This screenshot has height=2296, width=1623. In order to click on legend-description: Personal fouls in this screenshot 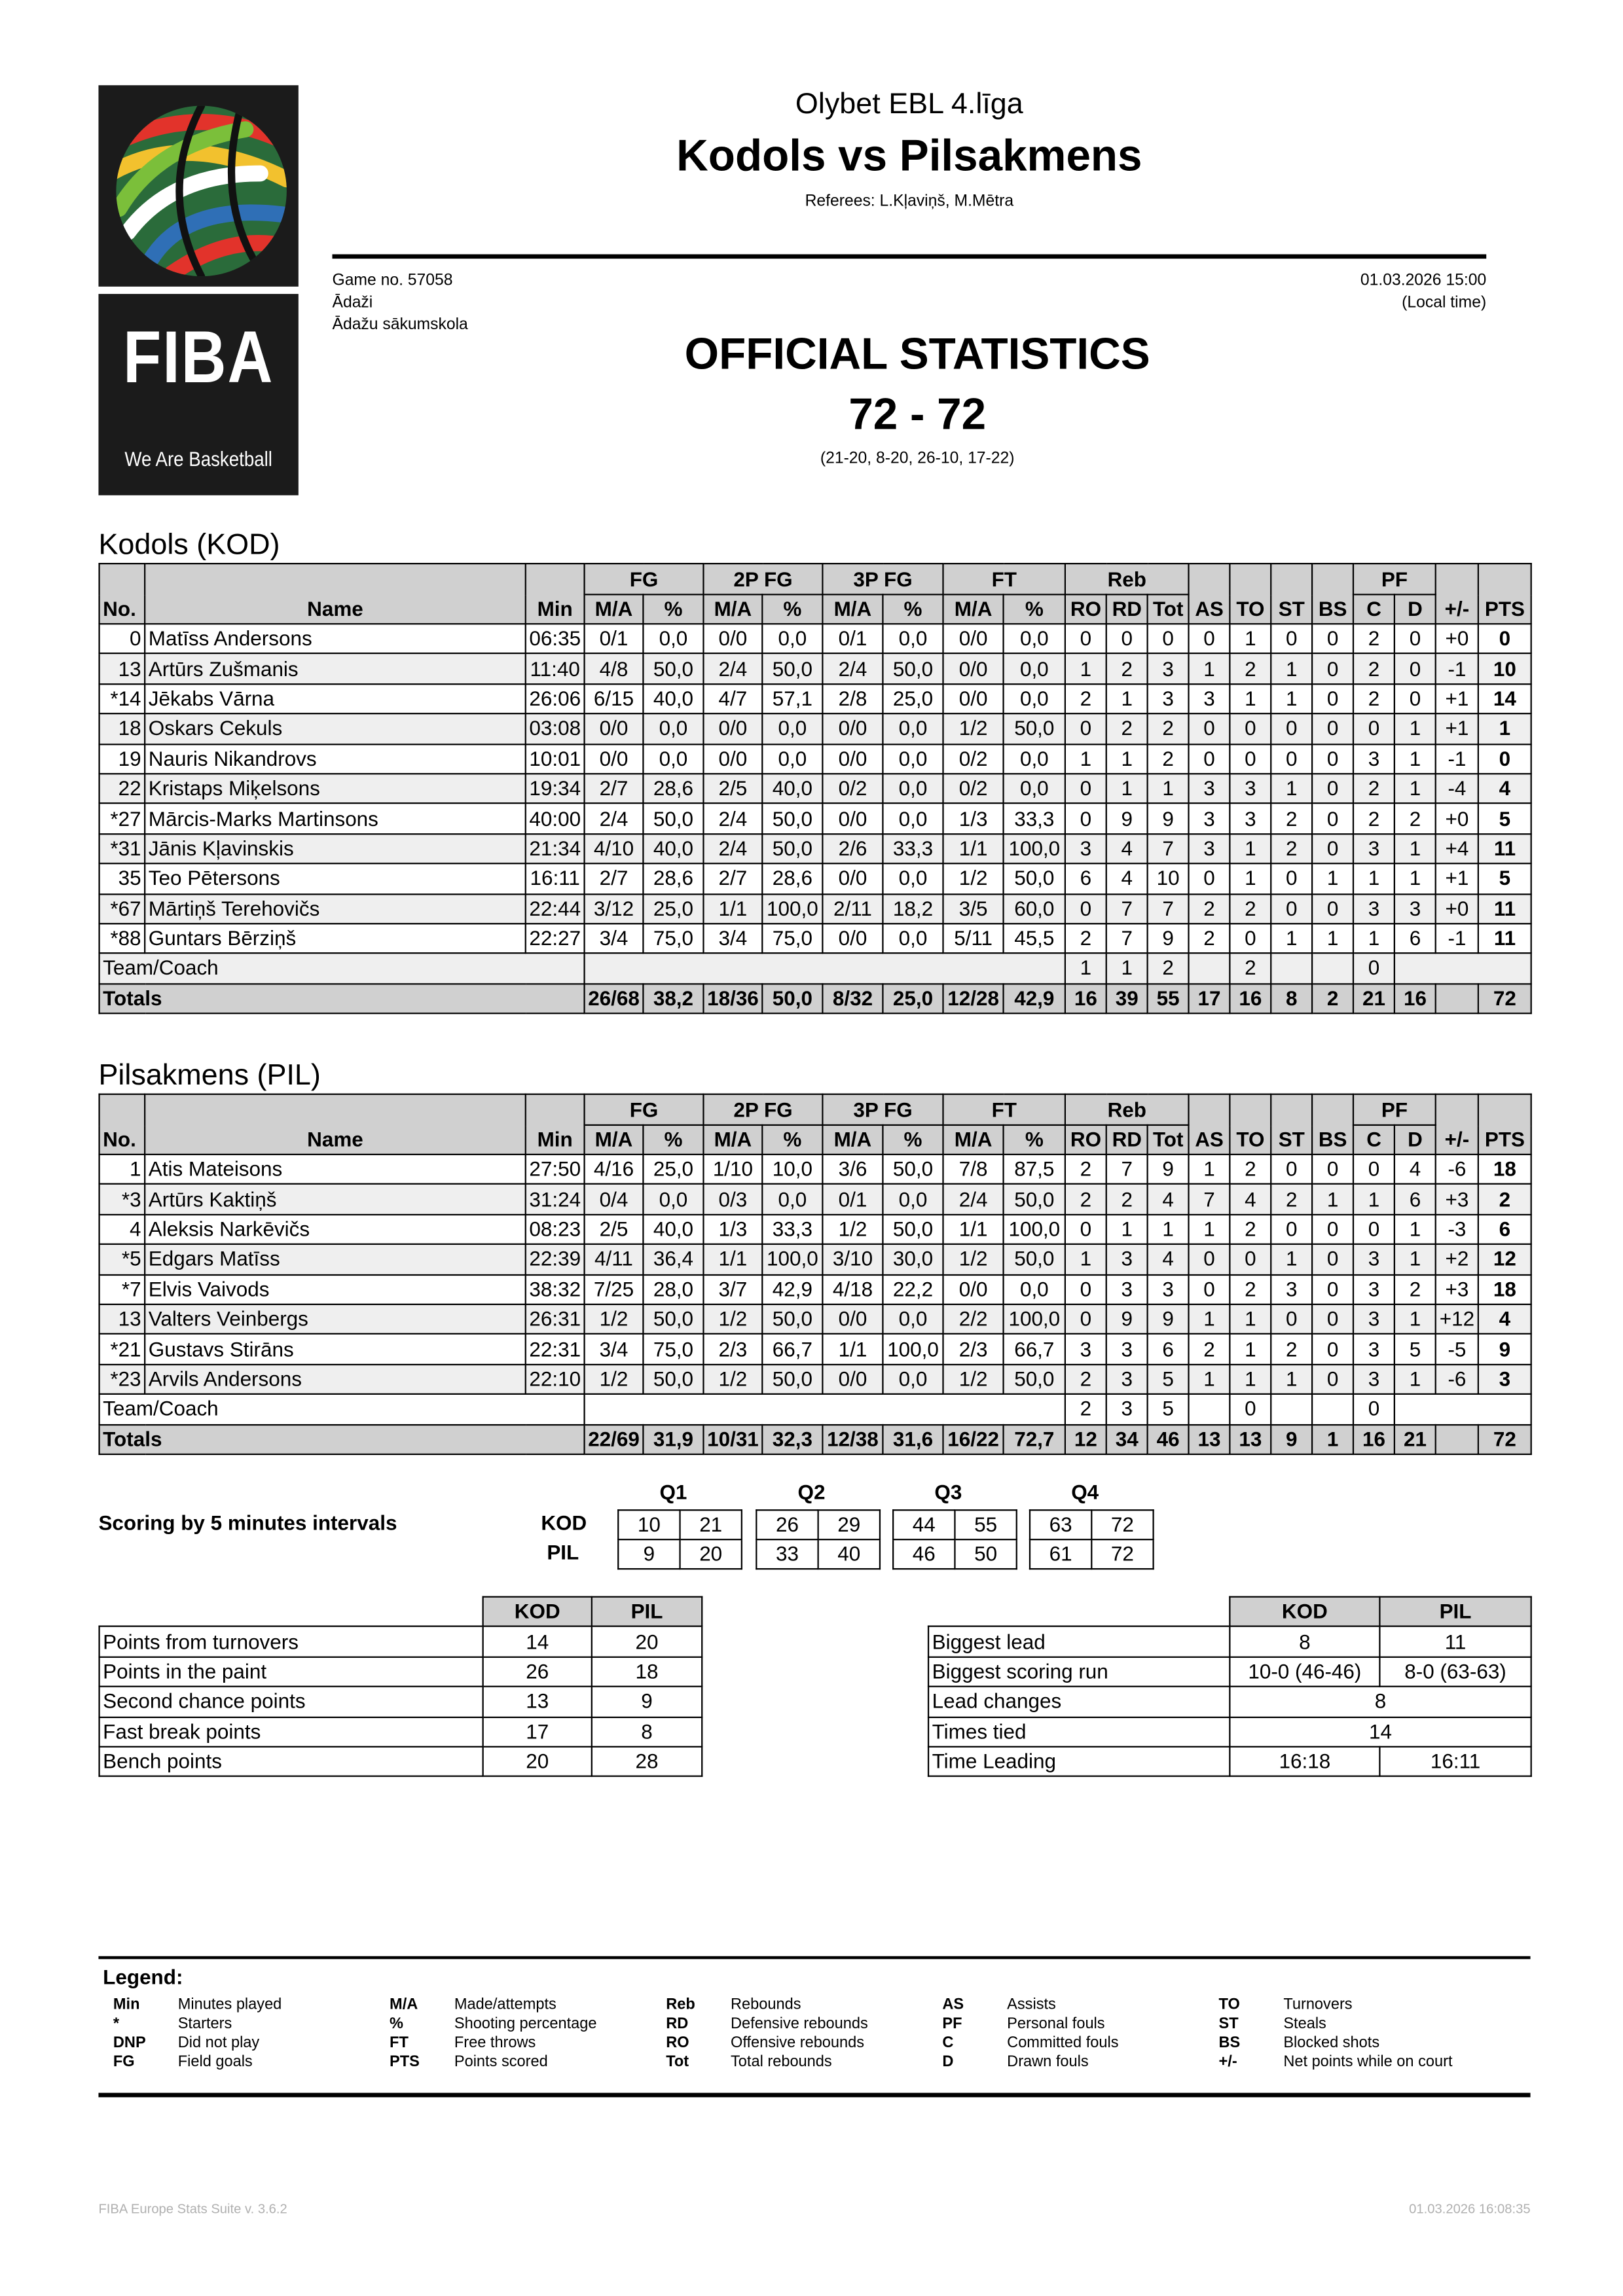, I will do `click(1056, 2024)`.